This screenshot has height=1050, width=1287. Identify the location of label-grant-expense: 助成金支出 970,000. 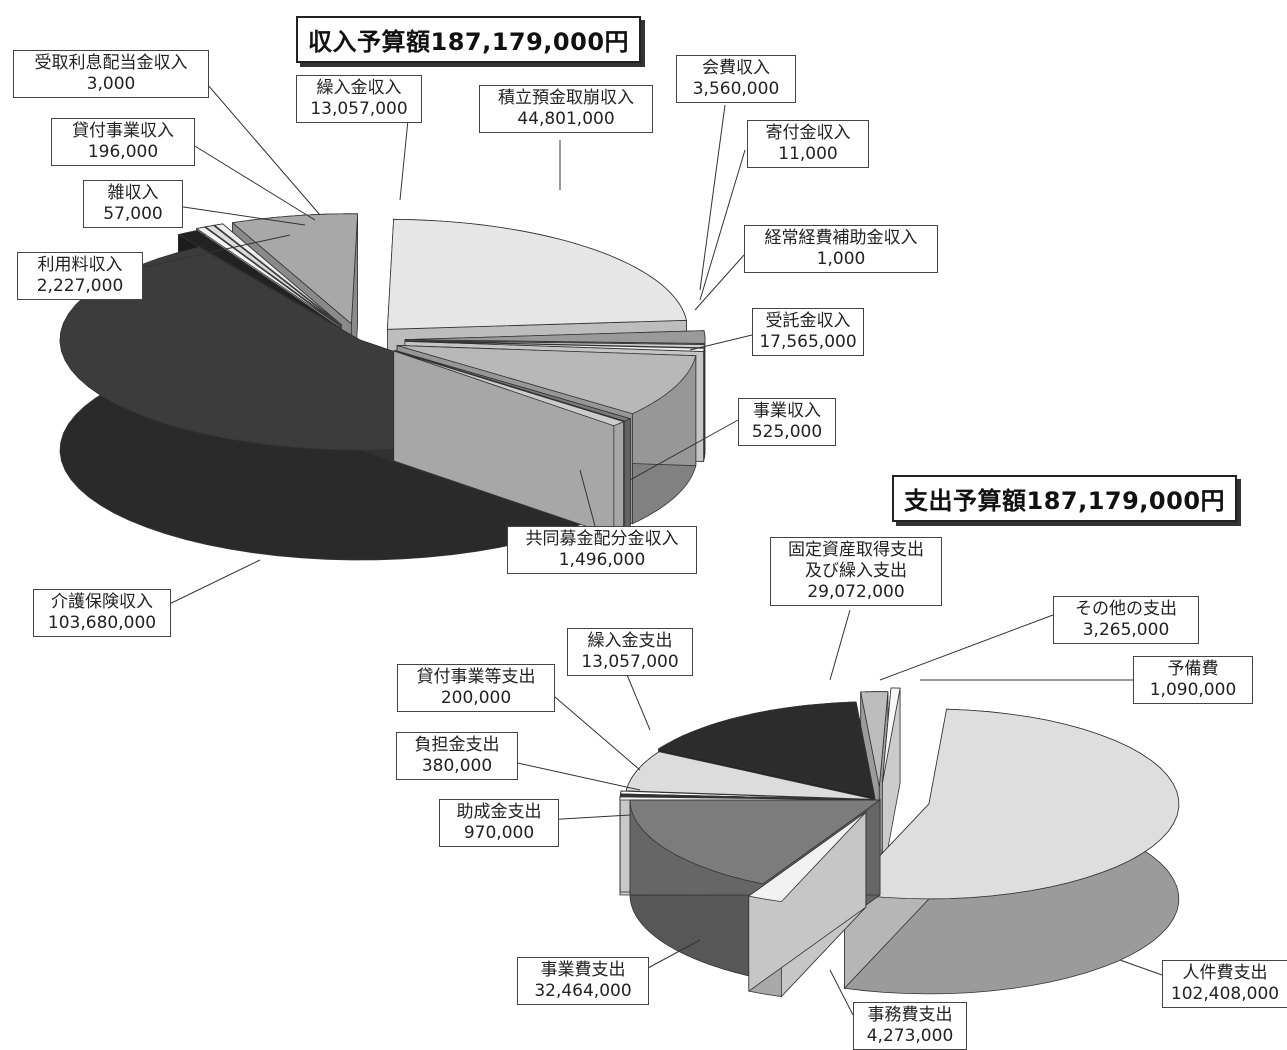
(499, 823).